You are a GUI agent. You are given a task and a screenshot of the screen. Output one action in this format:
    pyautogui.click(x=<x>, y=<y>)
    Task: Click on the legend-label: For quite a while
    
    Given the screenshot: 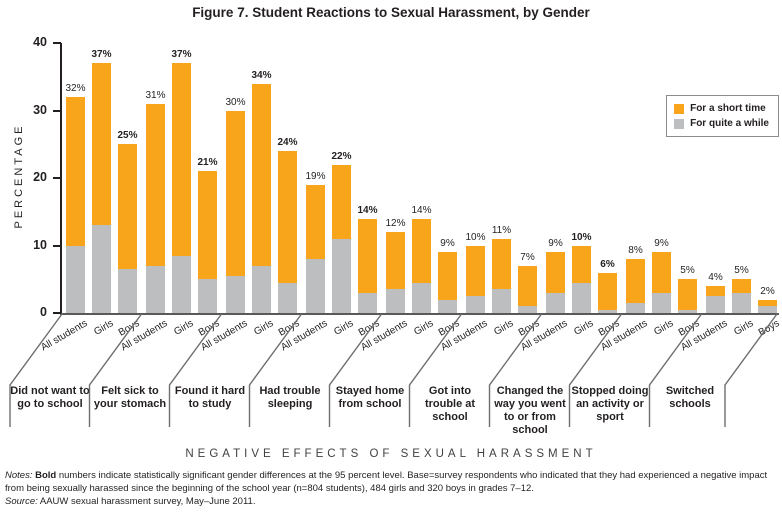 What is the action you would take?
    pyautogui.click(x=729, y=123)
    